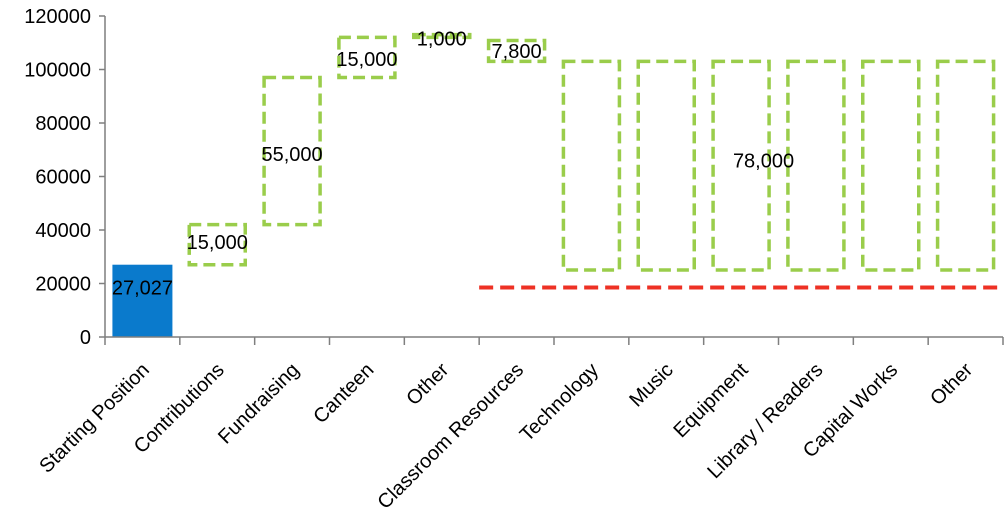 The image size is (1008, 529). Describe the element at coordinates (291, 155) in the screenshot. I see `data-label: 55,000` at that location.